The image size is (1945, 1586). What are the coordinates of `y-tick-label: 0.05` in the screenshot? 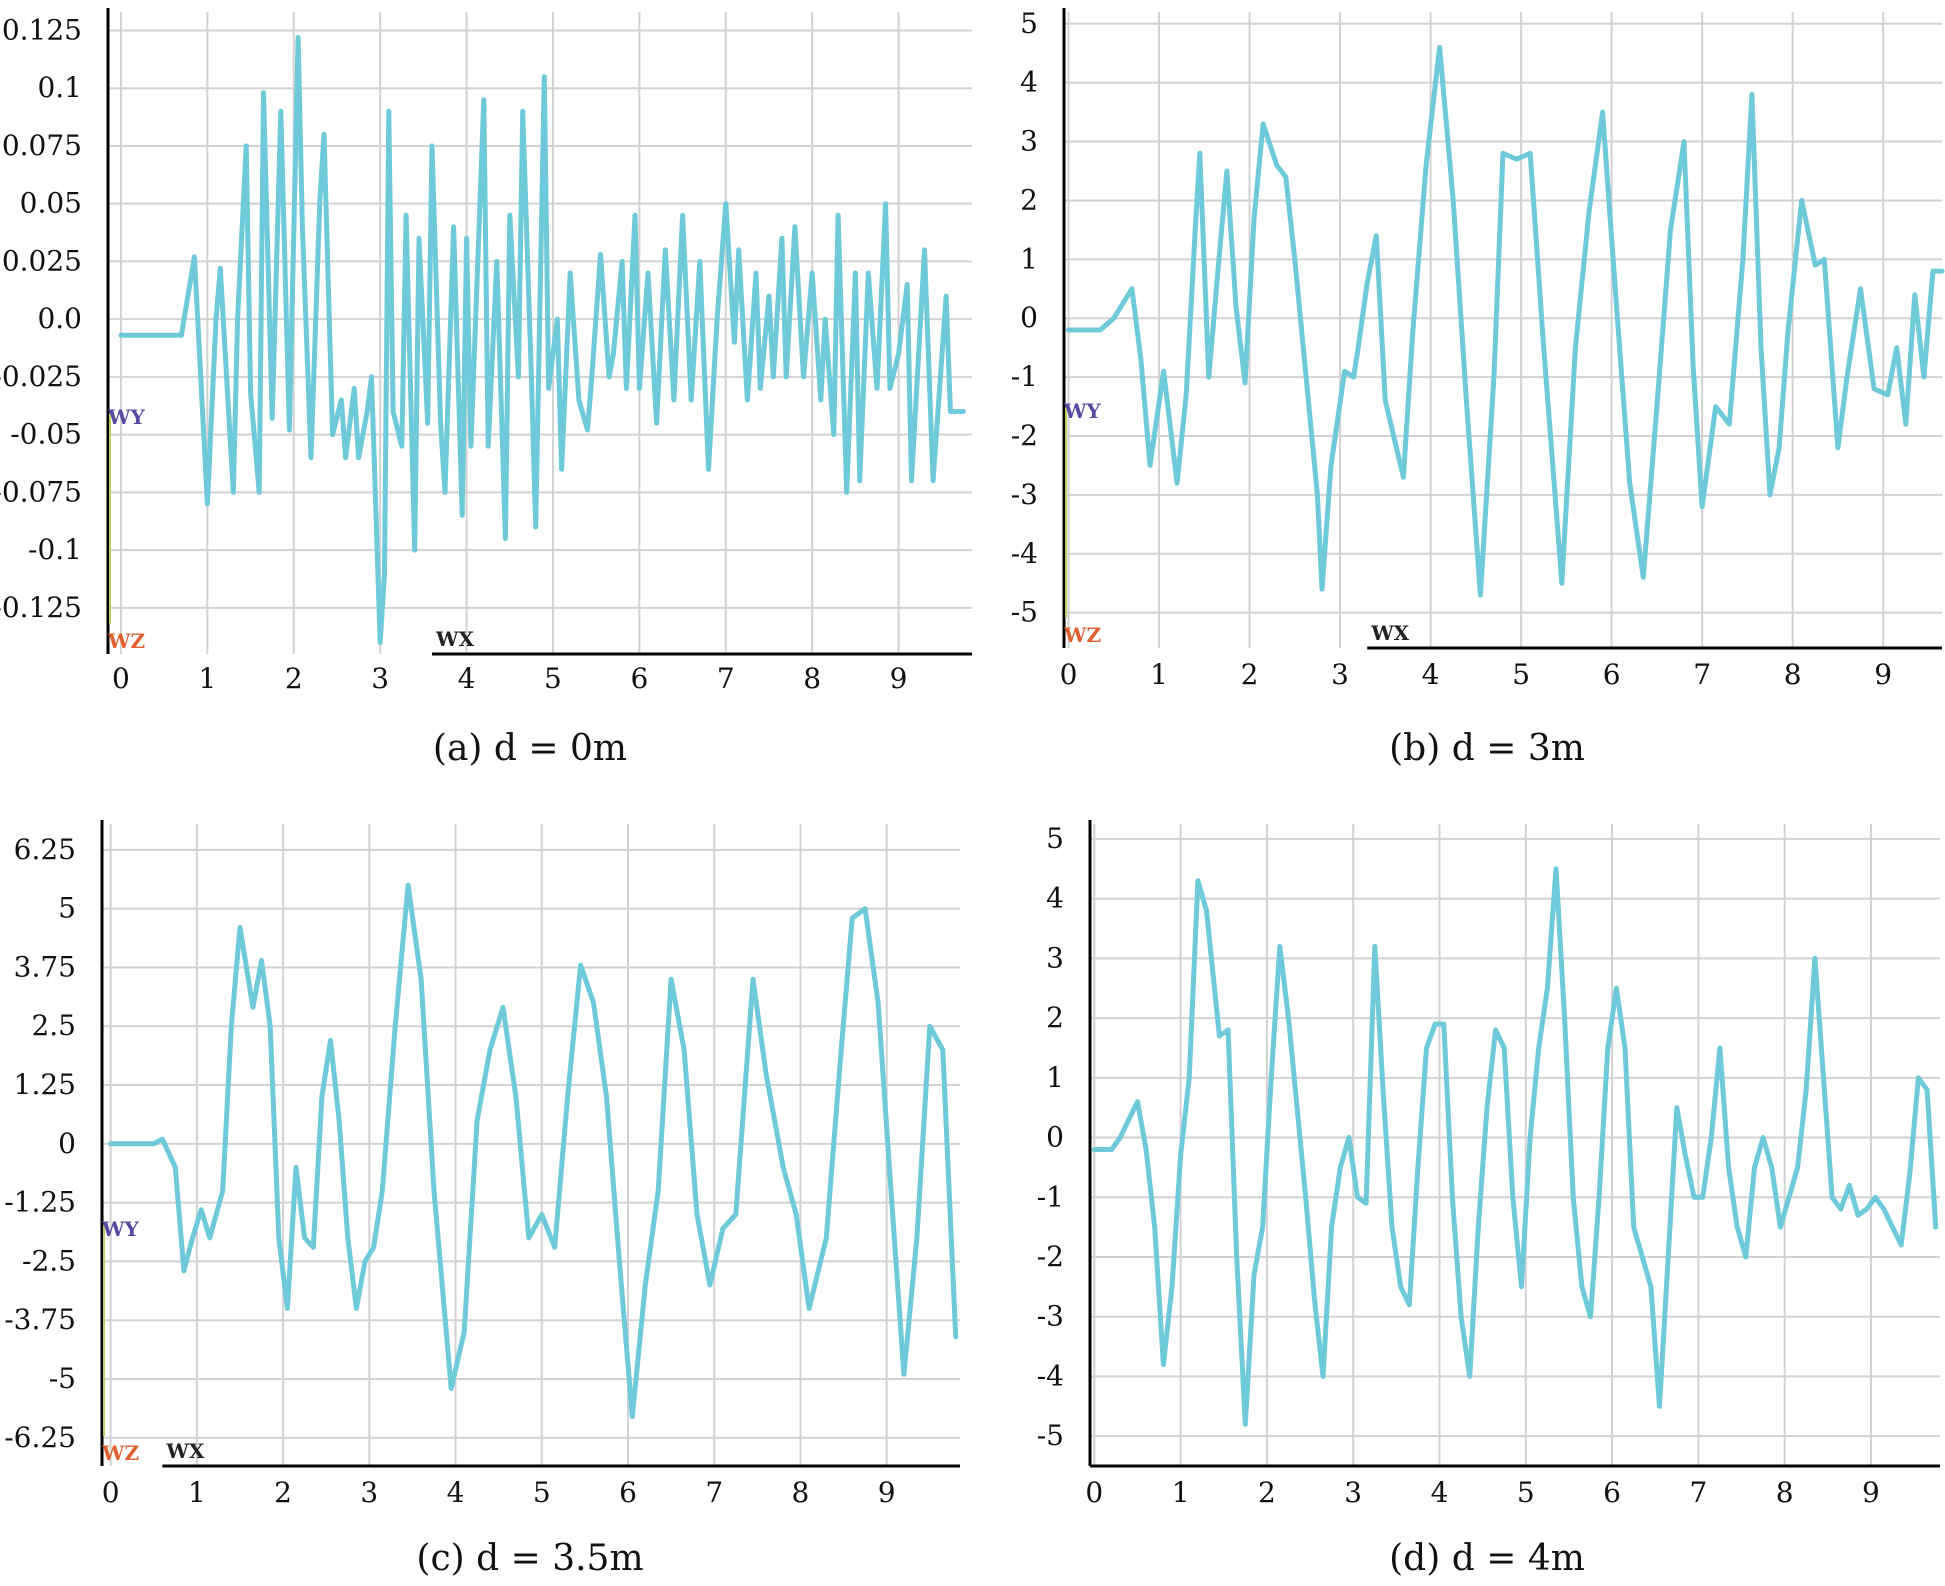 It's located at (51, 203).